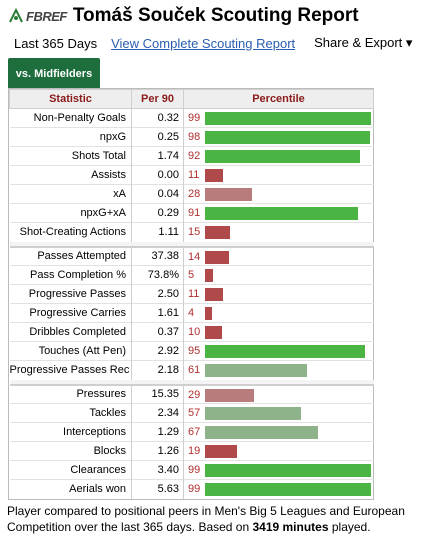 The image size is (432, 537). I want to click on stat-name: Dribbles Completed, so click(70, 332).